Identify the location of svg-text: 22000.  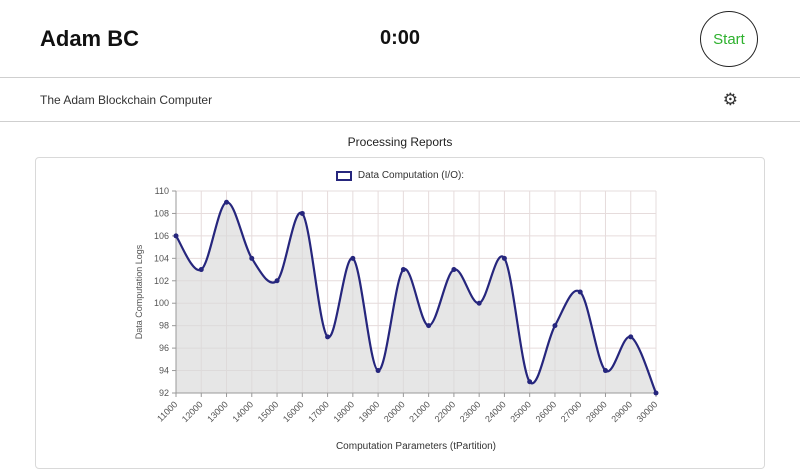
(445, 411).